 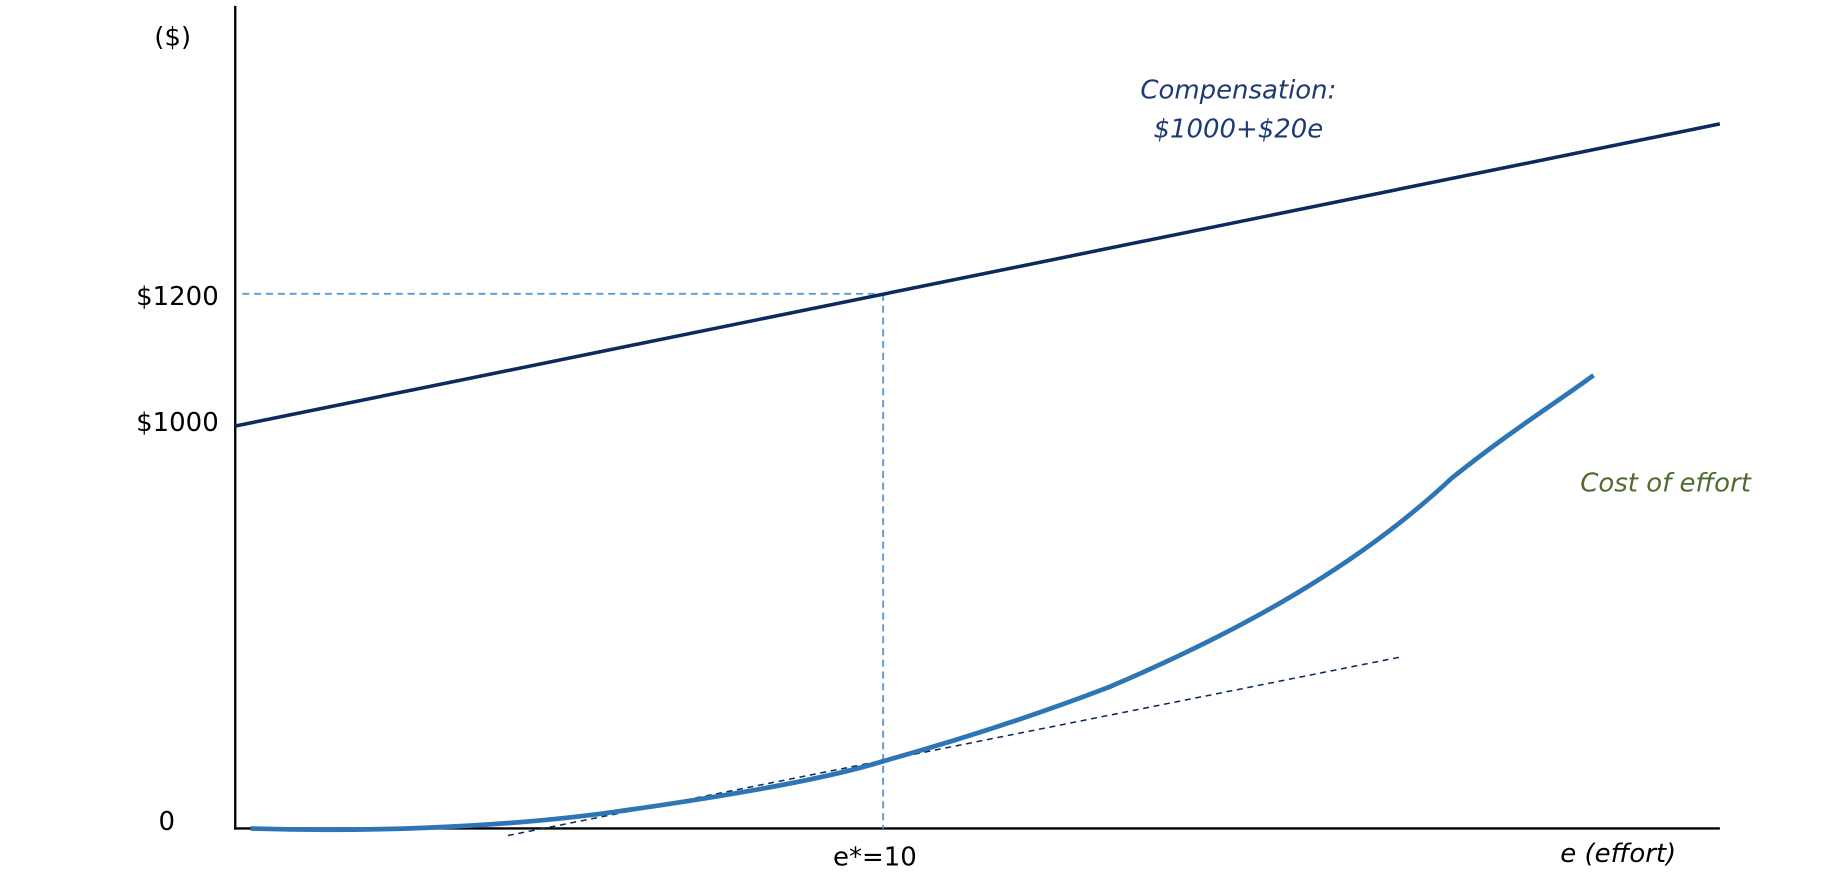 I want to click on y-label: $1000, so click(x=177, y=423).